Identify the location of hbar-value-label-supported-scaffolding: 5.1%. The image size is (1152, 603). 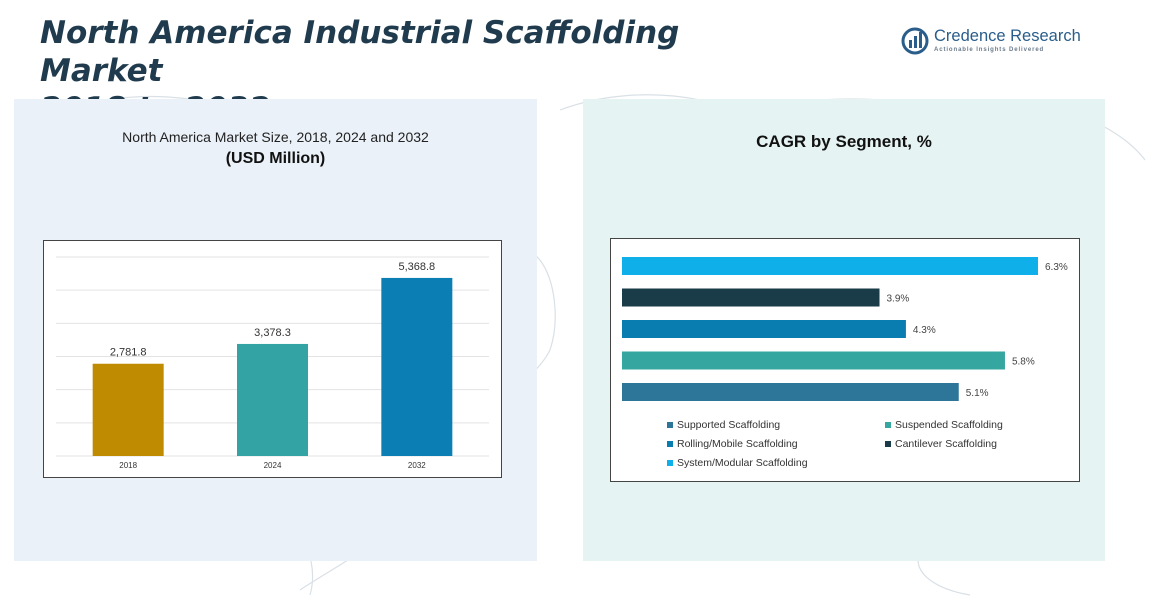
(977, 393).